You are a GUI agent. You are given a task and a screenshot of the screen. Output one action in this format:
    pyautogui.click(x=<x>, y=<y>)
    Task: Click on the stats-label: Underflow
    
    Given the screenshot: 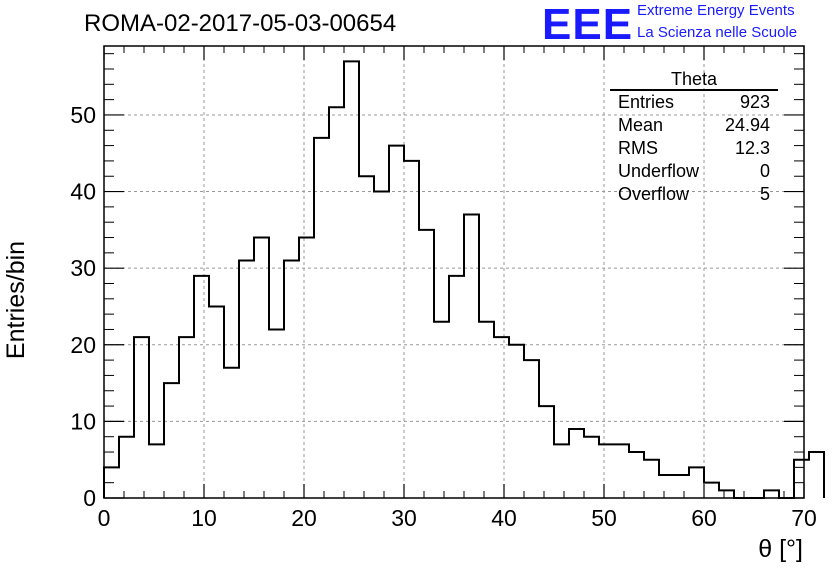 What is the action you would take?
    pyautogui.click(x=659, y=171)
    